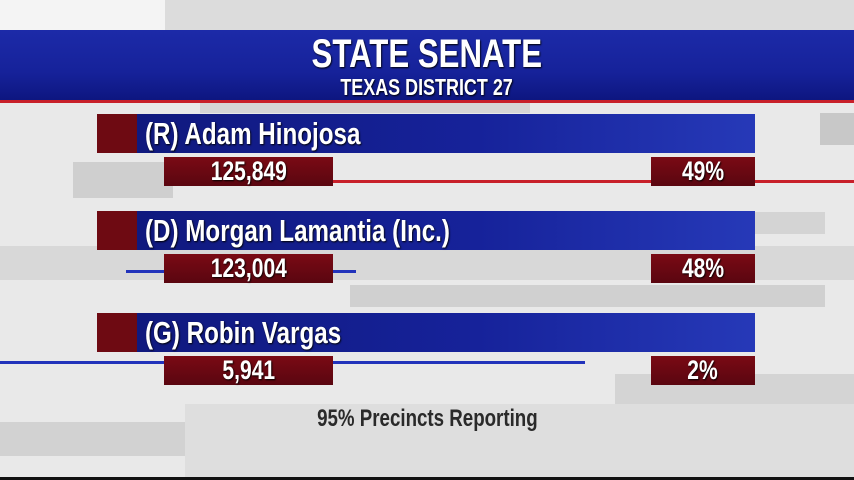 The width and height of the screenshot is (854, 480). Describe the element at coordinates (253, 133) in the screenshot. I see `candidate-name: (R) Adam Hinojosa` at that location.